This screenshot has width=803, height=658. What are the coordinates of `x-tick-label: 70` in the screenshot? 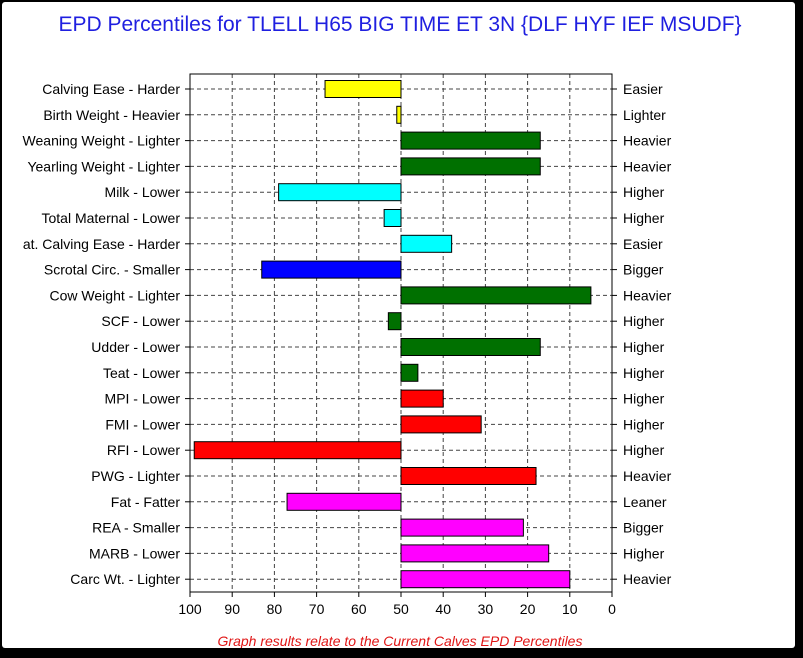 It's located at (317, 609).